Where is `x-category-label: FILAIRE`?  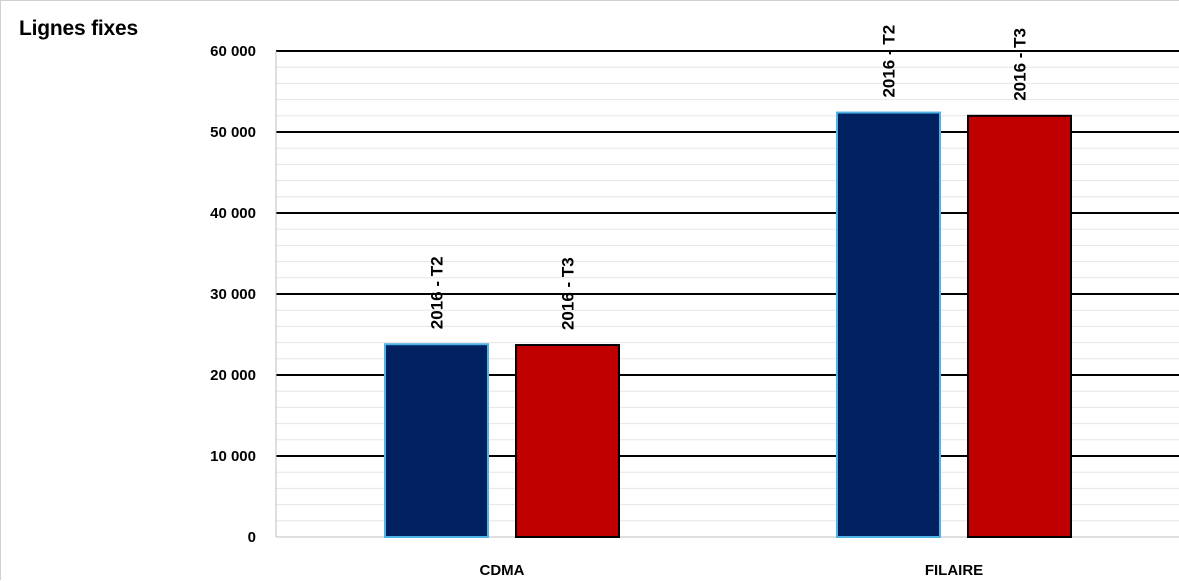
x-category-label: FILAIRE is located at coordinates (954, 570).